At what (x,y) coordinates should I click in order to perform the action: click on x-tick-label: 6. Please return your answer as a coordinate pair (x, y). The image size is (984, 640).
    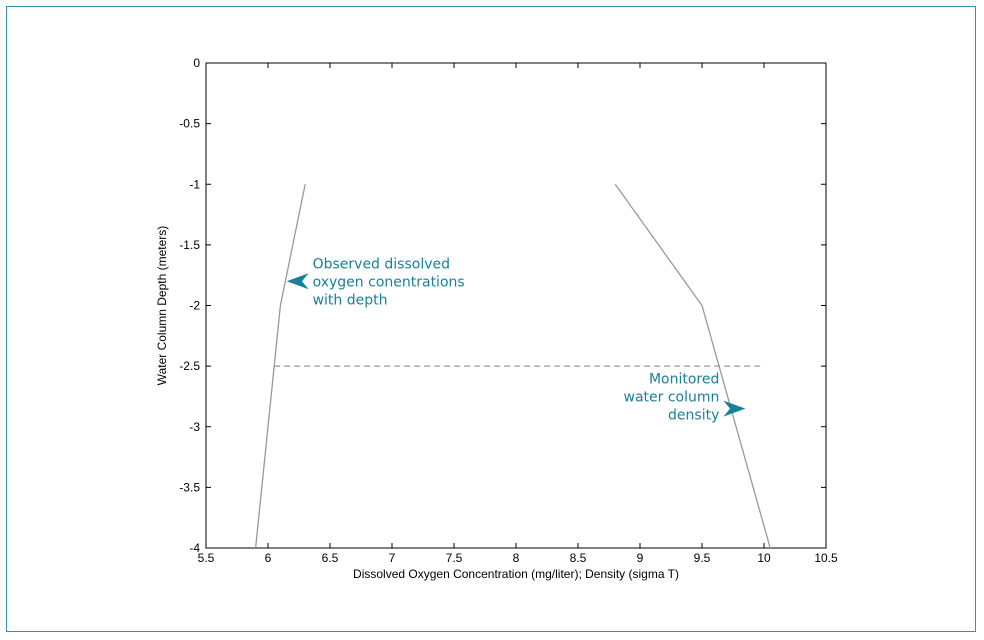
    Looking at the image, I should click on (268, 558).